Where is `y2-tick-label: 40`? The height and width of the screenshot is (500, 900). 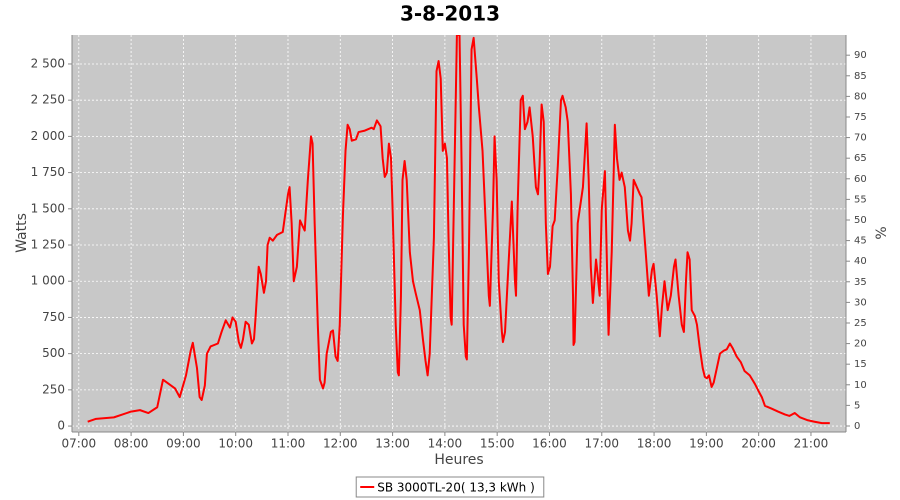
y2-tick-label: 40 is located at coordinates (860, 261).